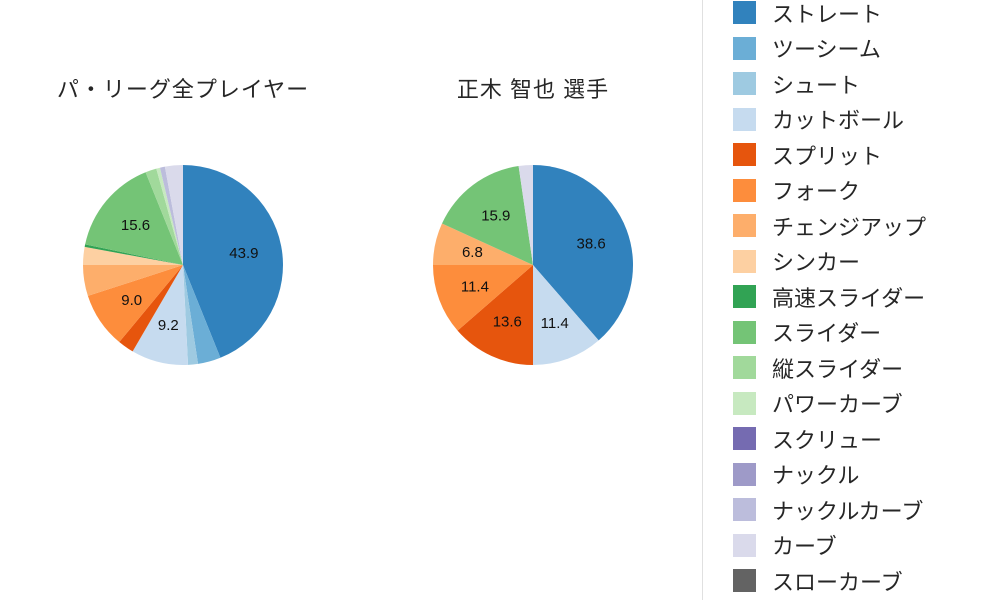  I want to click on league-chart-title: パ・リーグ全プレイヤー, so click(183, 89).